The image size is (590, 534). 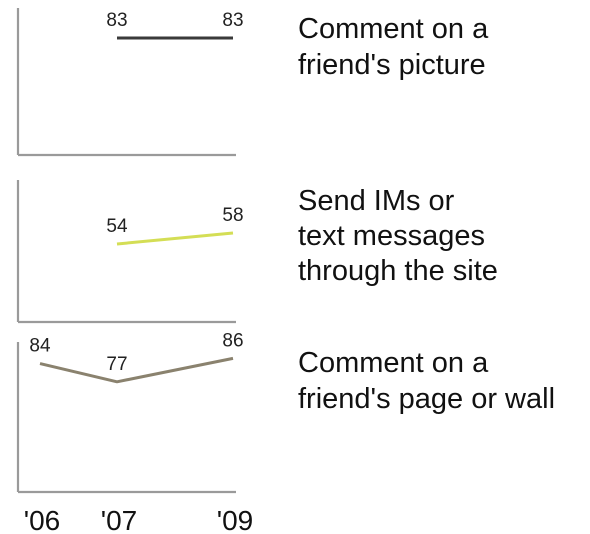 I want to click on data-label: 54, so click(x=117, y=226).